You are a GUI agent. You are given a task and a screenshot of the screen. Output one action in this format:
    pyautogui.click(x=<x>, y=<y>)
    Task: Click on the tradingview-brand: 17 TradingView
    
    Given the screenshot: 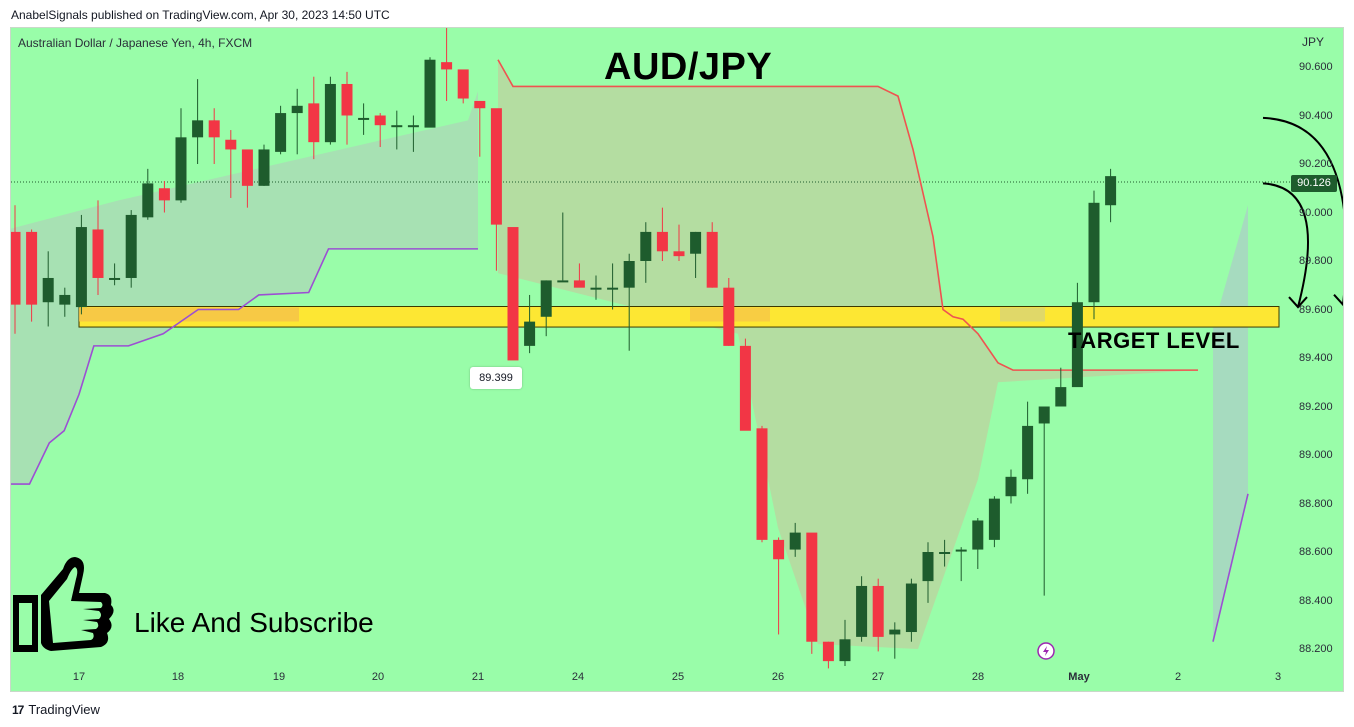 What is the action you would take?
    pyautogui.click(x=56, y=709)
    